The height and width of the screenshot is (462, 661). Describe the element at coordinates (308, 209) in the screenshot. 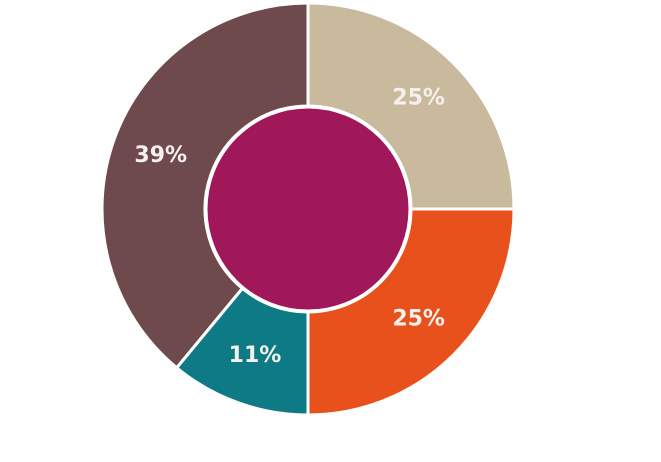

I see `donut-center` at that location.